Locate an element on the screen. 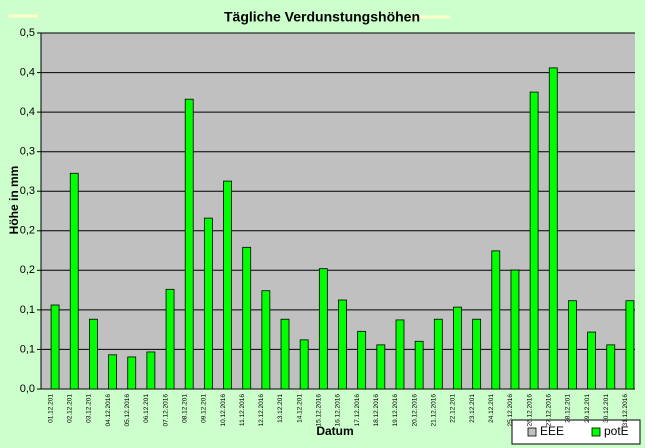 Image resolution: width=645 pixels, height=448 pixels. x-tick-label: 30.12.201 is located at coordinates (606, 408).